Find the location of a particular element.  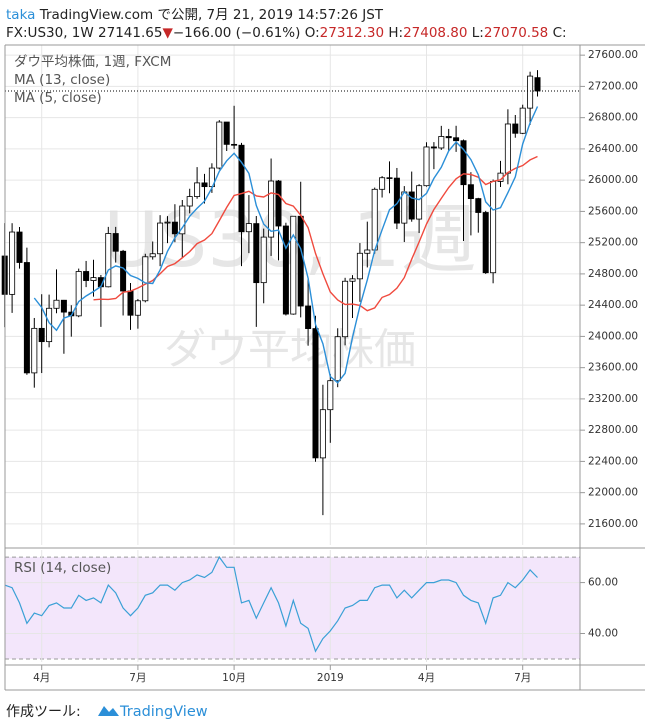

change: −166.00 (−0.61%) is located at coordinates (237, 33).